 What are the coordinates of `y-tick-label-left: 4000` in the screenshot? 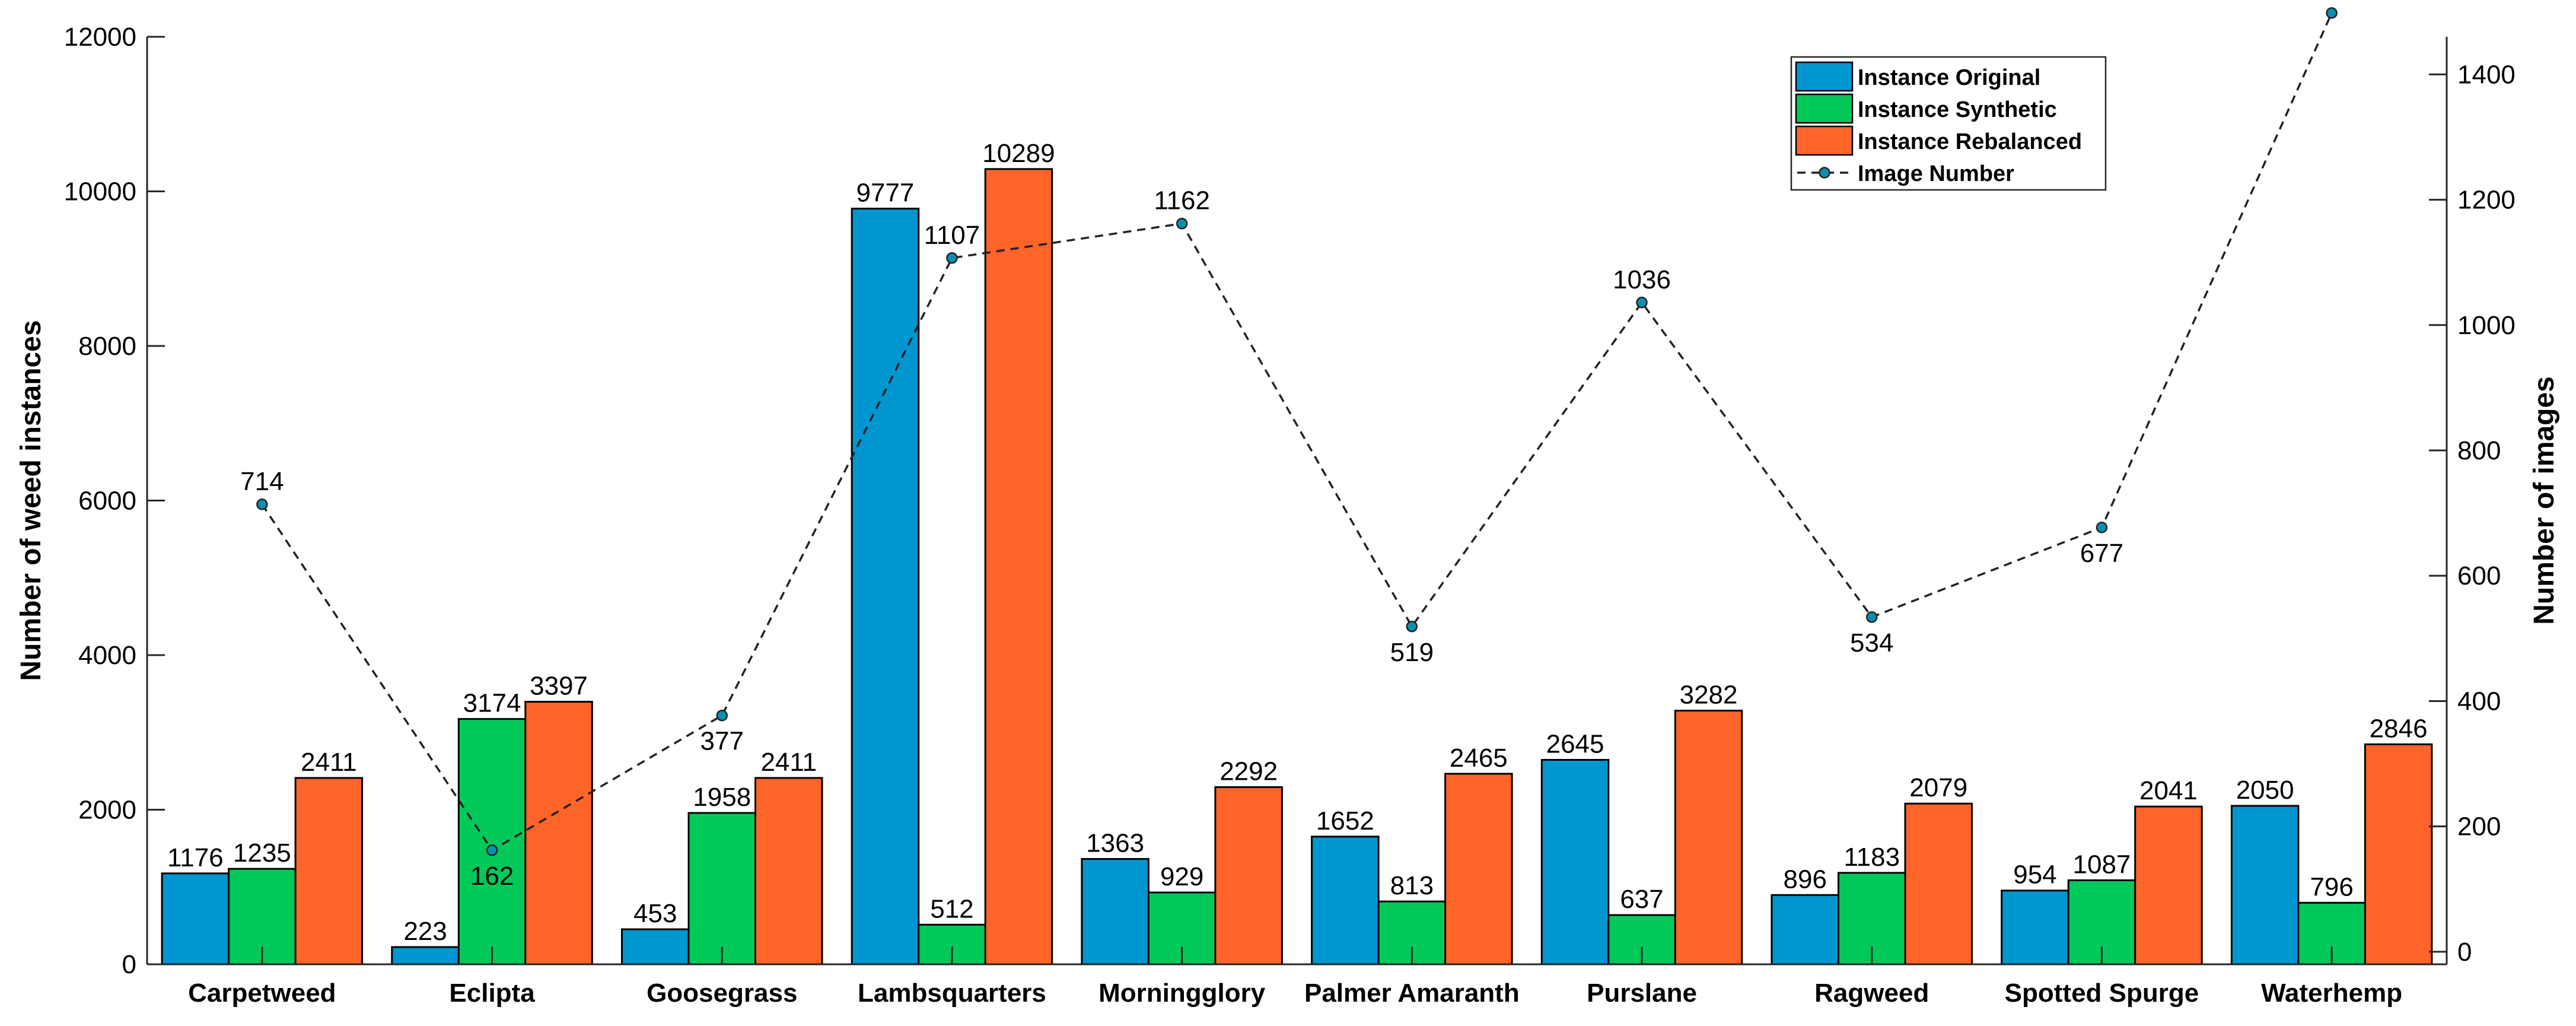 It's located at (107, 655).